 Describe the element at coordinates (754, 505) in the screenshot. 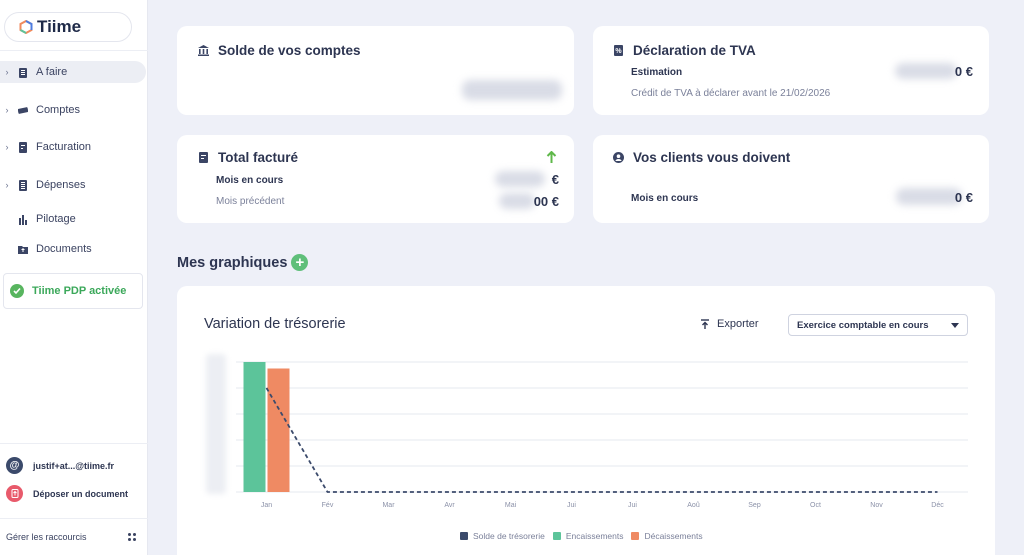

I see `x-tick-label: Sep` at that location.